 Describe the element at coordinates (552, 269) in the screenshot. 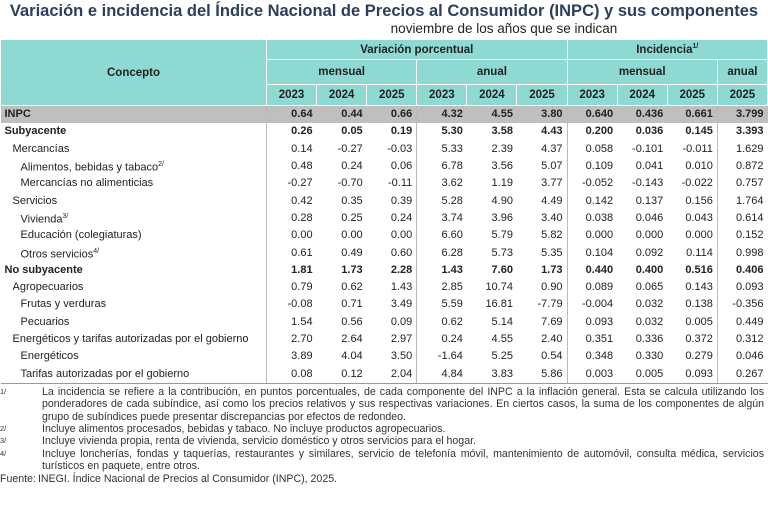

I see `value-cell: 1.73` at that location.